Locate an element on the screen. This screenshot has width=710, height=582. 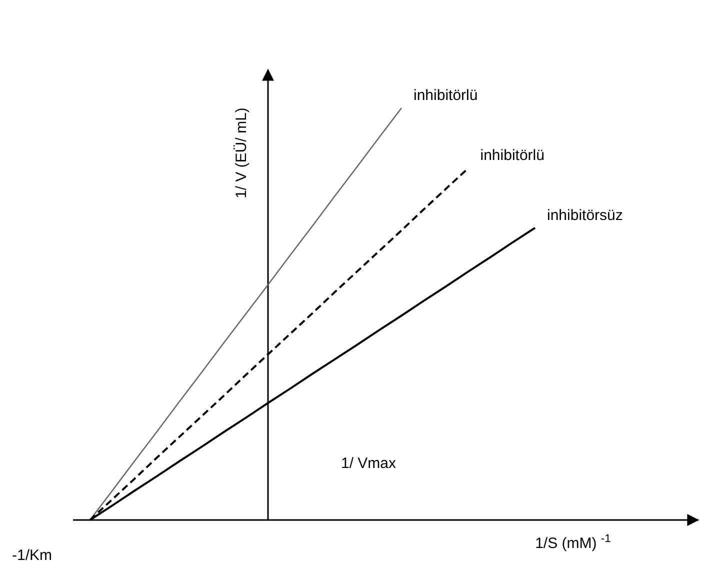
x-axis-title: 1/S (mM) $^{-1}$ is located at coordinates (573, 542).